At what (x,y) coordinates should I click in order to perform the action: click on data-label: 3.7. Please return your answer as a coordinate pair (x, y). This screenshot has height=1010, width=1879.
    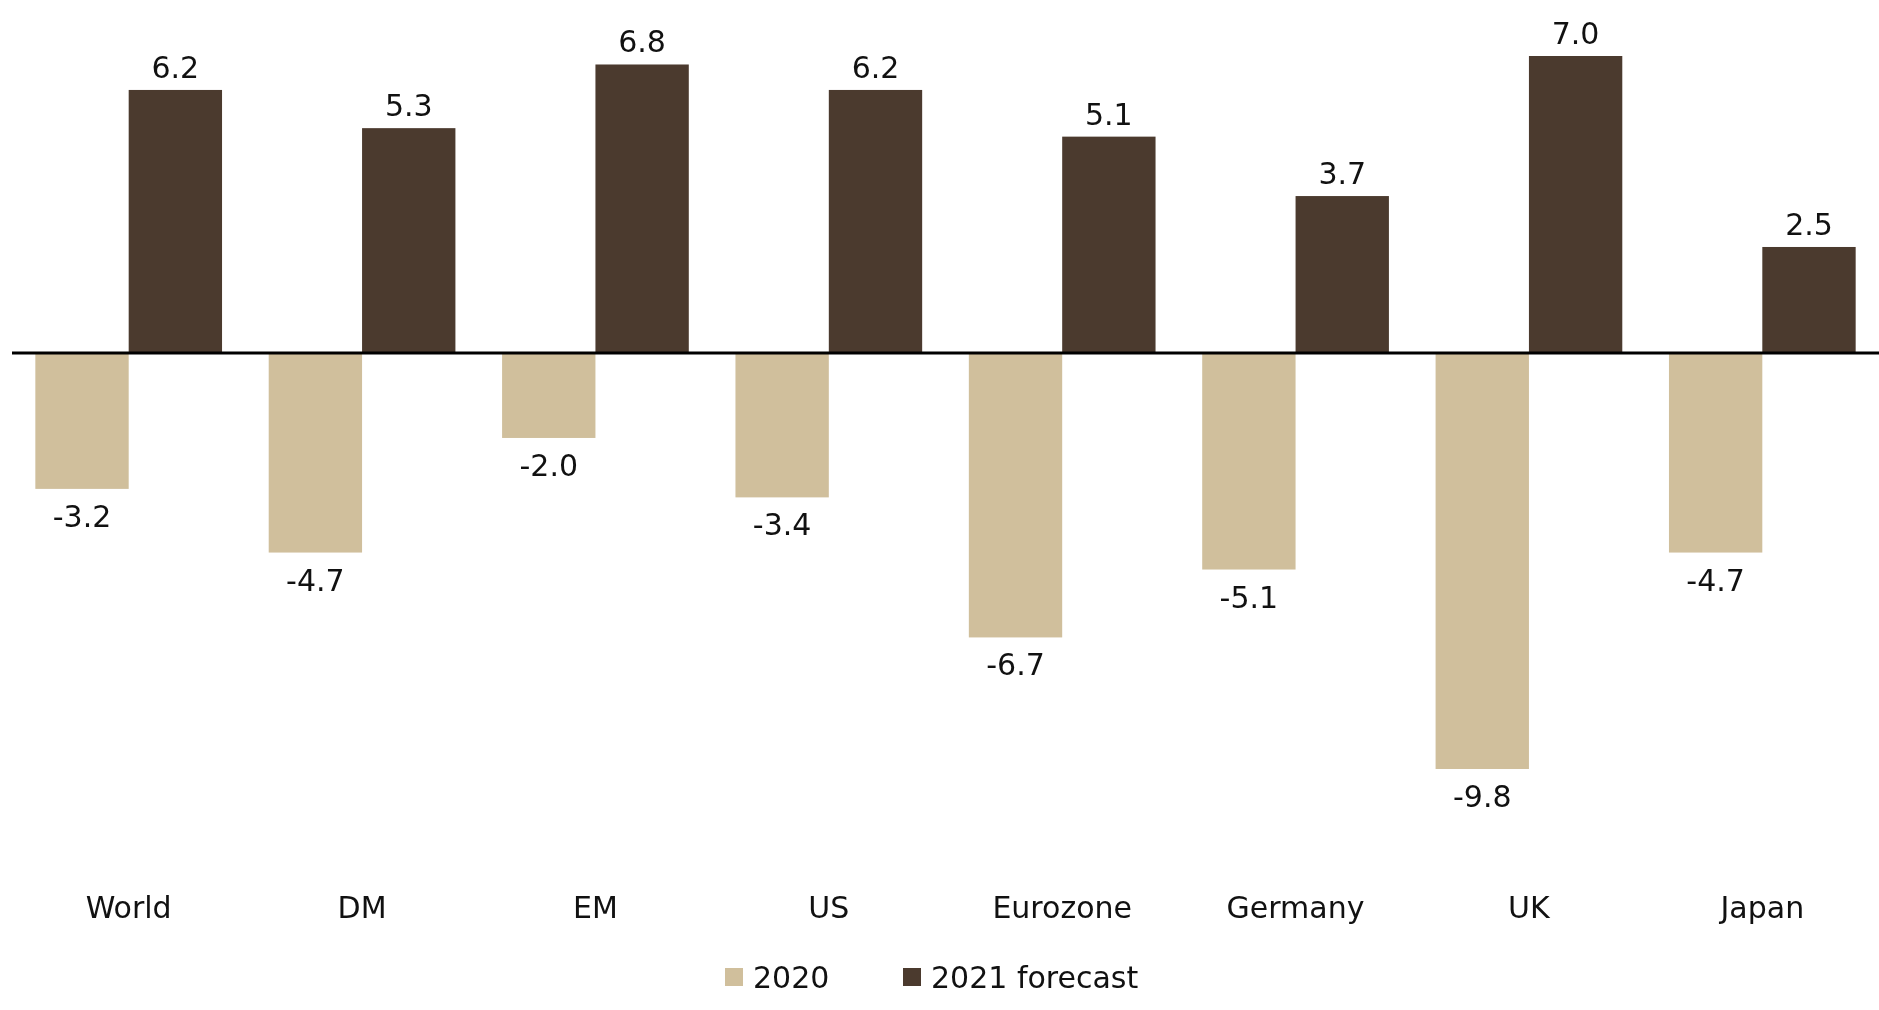
    Looking at the image, I should click on (1342, 174).